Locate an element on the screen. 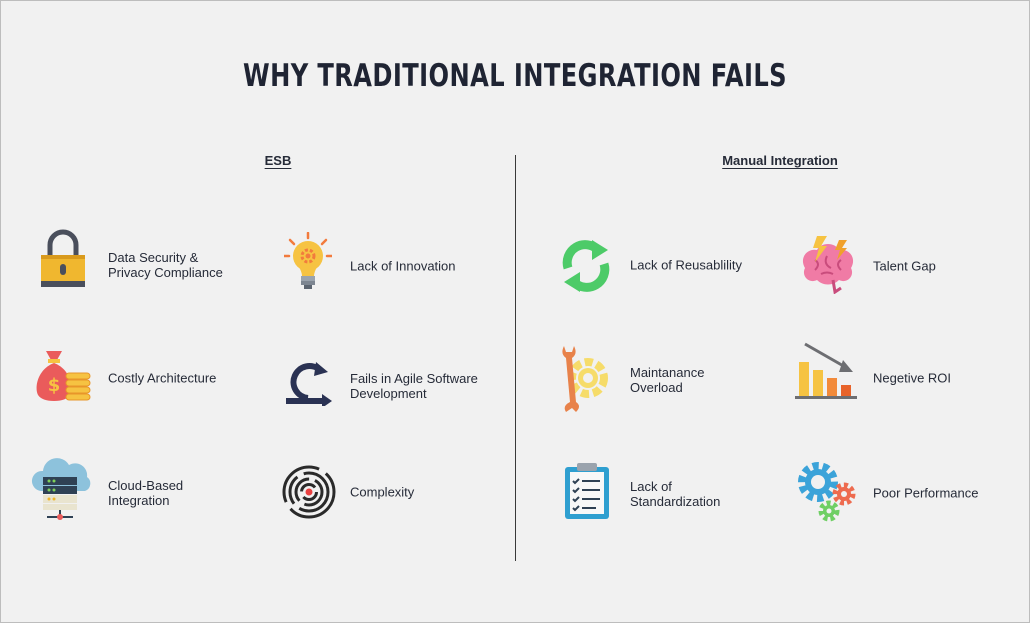 The image size is (1030, 623). label-complexity: Complexity is located at coordinates (382, 492).